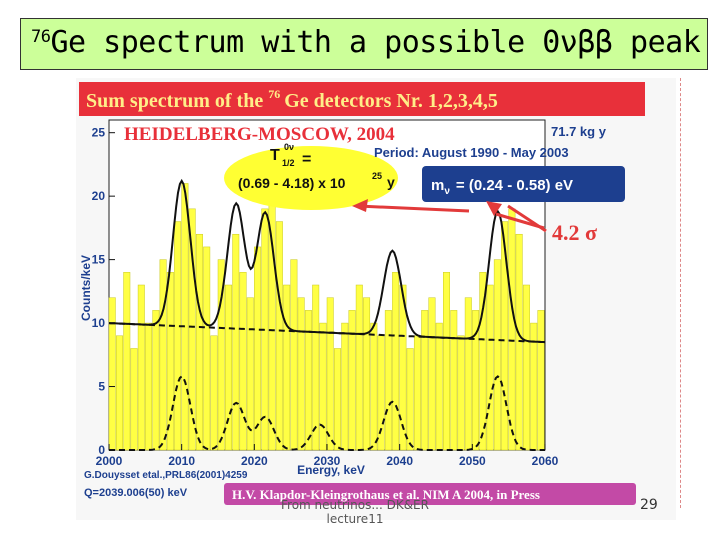  I want to click on footer-line-1: From neutrinos... DK&ER, so click(355, 505).